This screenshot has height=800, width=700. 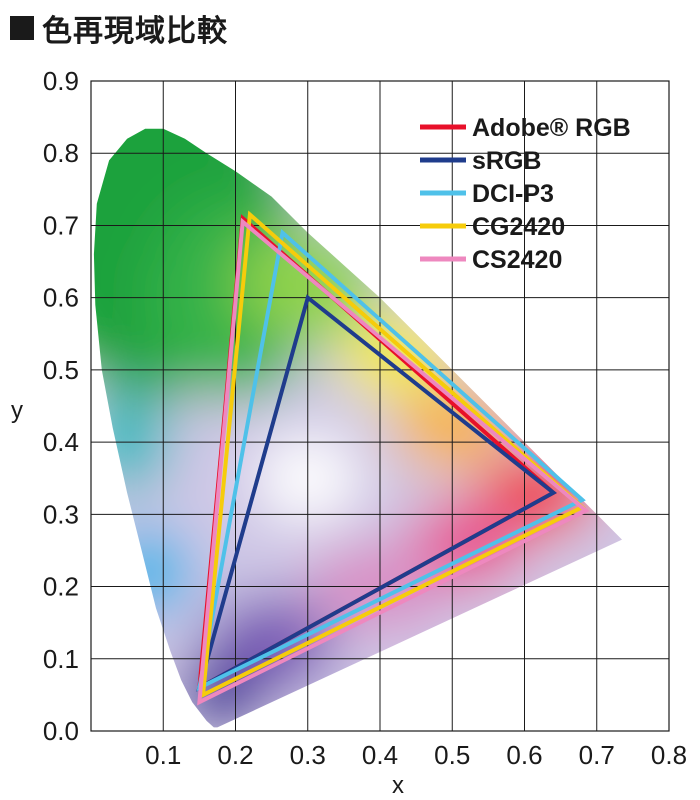 What do you see at coordinates (61, 153) in the screenshot?
I see `y-tick-label: 0.8` at bounding box center [61, 153].